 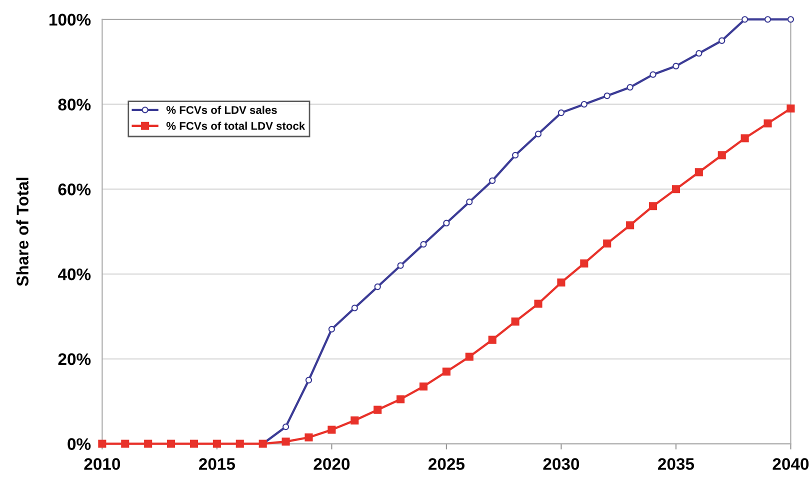 I want to click on x-tick-label: 2030, so click(x=561, y=464).